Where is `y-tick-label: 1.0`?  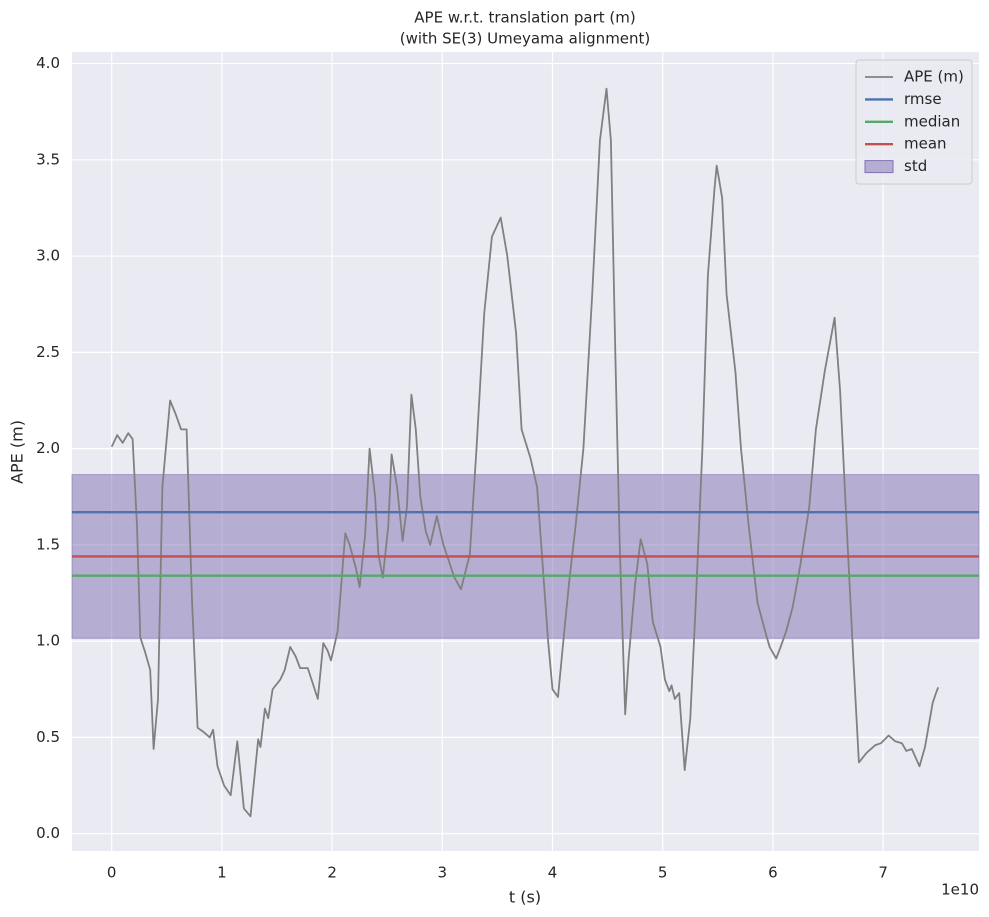 y-tick-label: 1.0 is located at coordinates (48, 641).